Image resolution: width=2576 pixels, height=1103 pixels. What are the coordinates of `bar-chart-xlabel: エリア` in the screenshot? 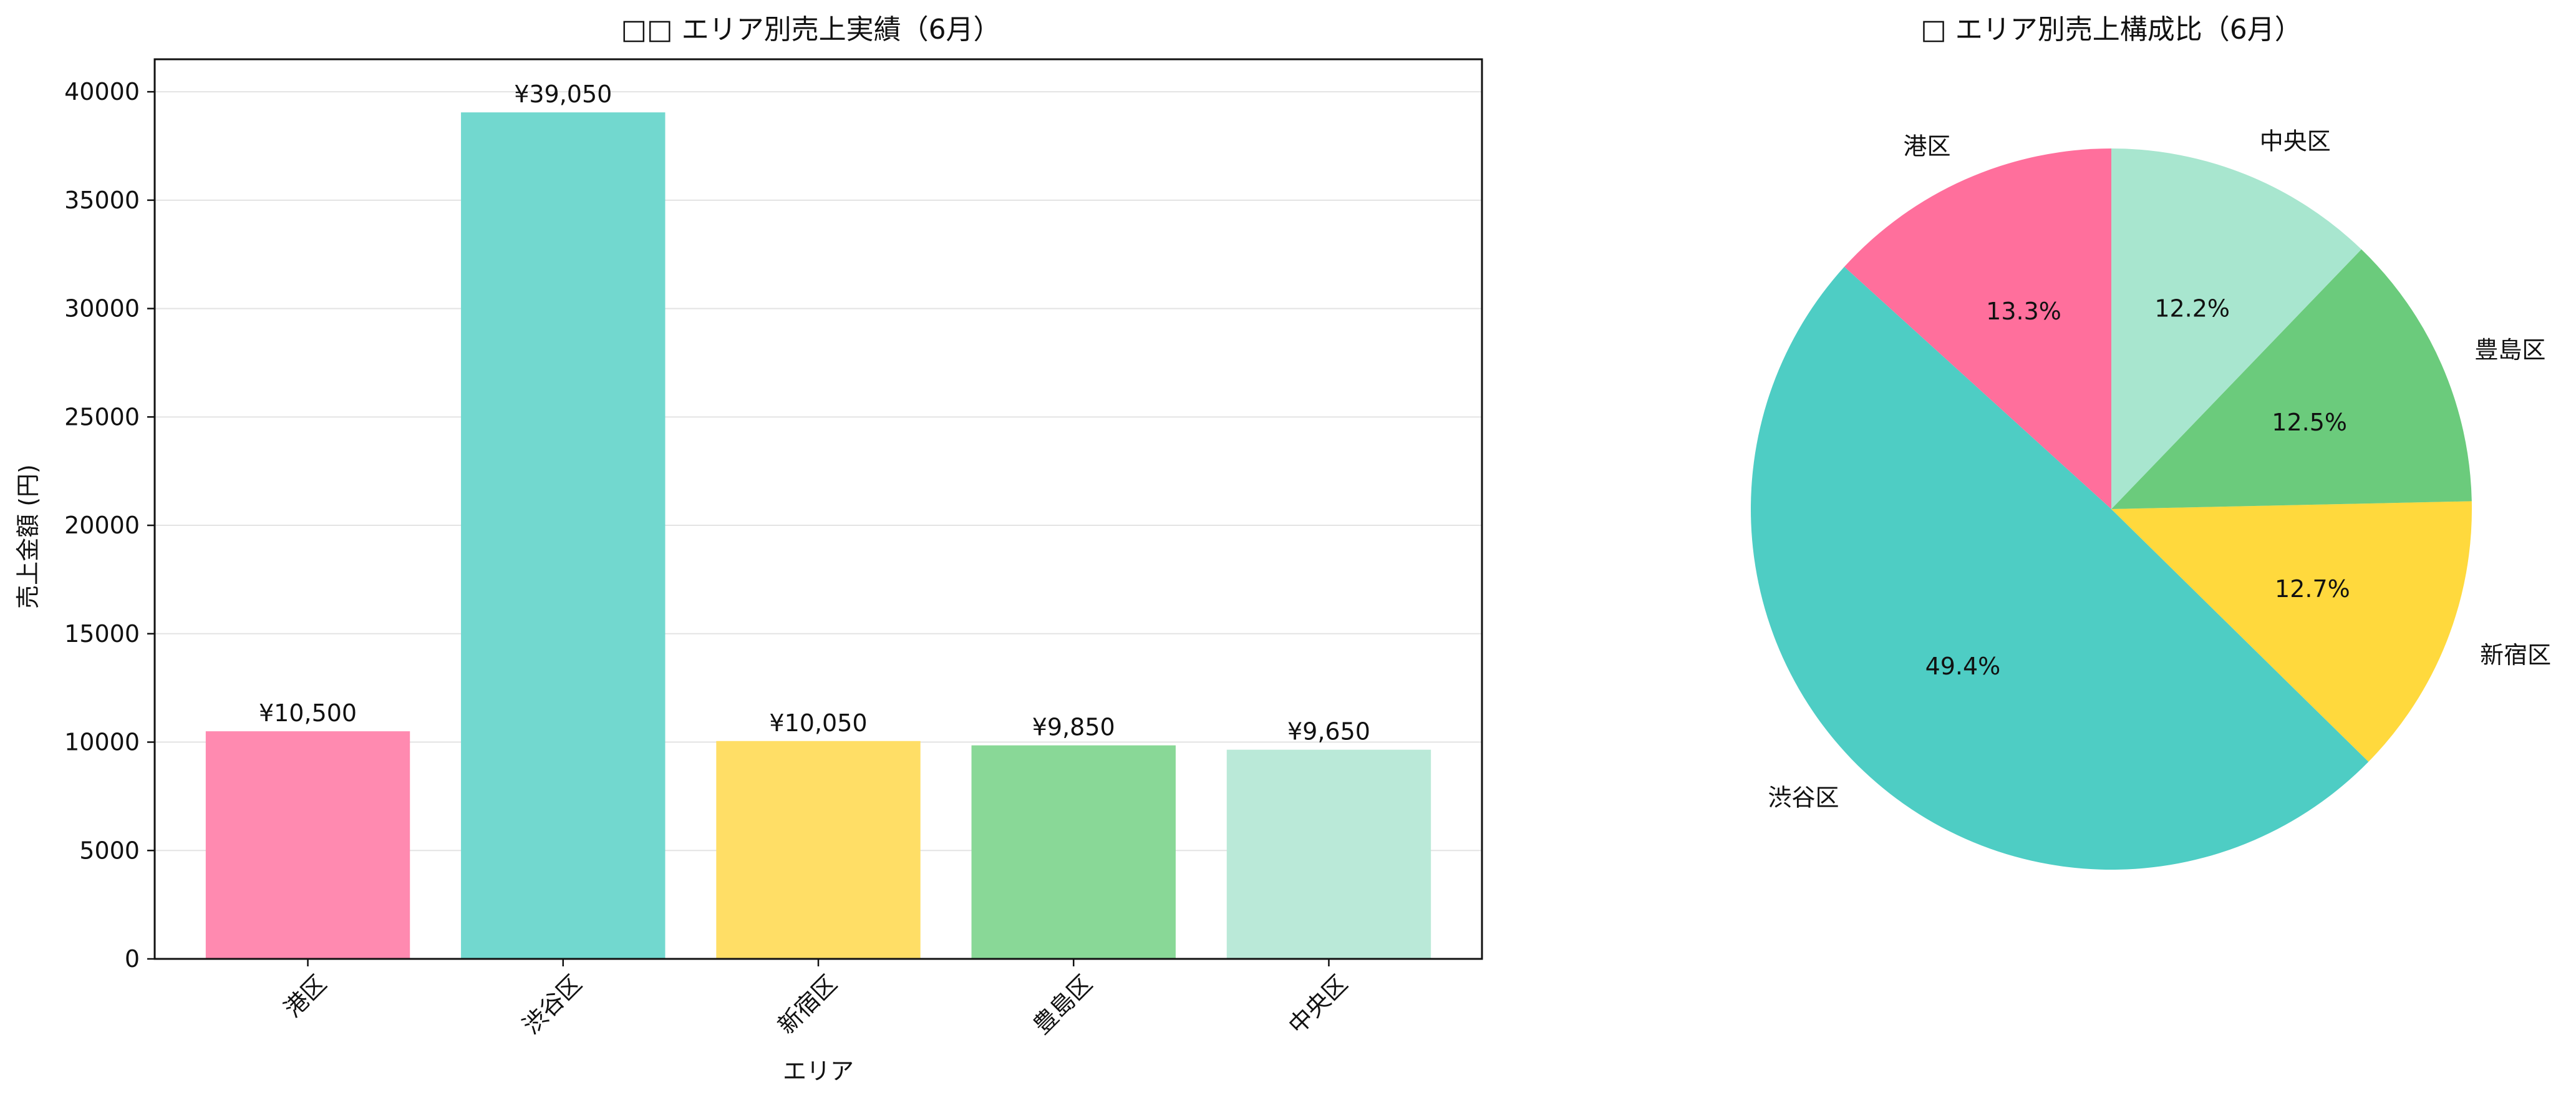 It's located at (818, 1071).